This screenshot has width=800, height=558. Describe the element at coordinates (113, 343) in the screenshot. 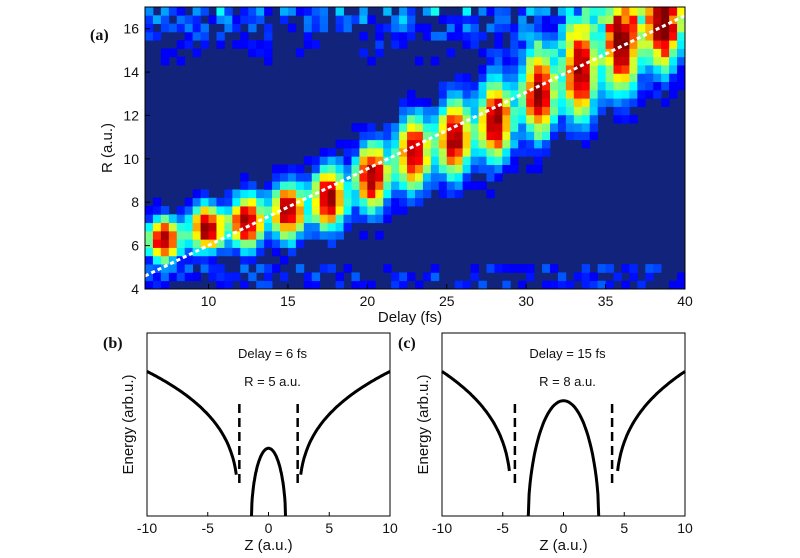

I see `panel-label-b: (b)` at that location.